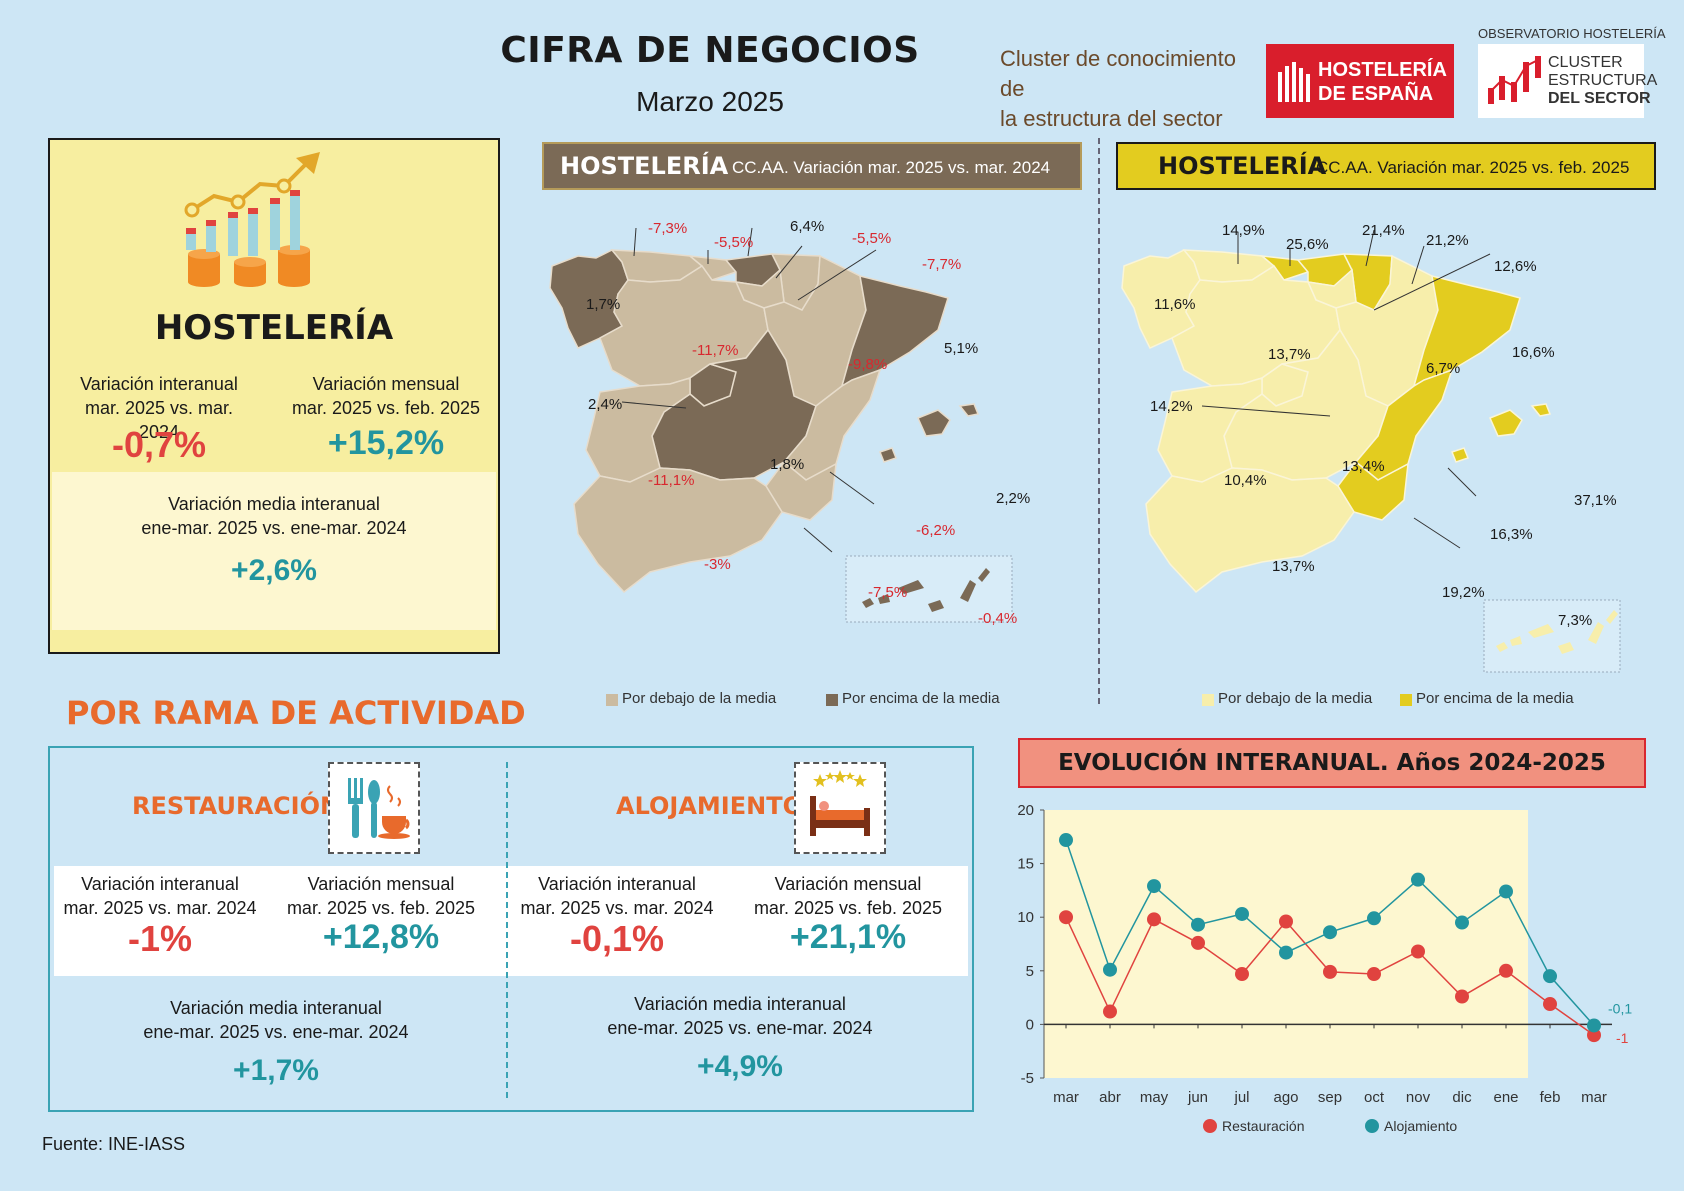 The height and width of the screenshot is (1191, 1684). Describe the element at coordinates (1243, 230) in the screenshot. I see `map-right-label-asturias: 14,9%` at that location.